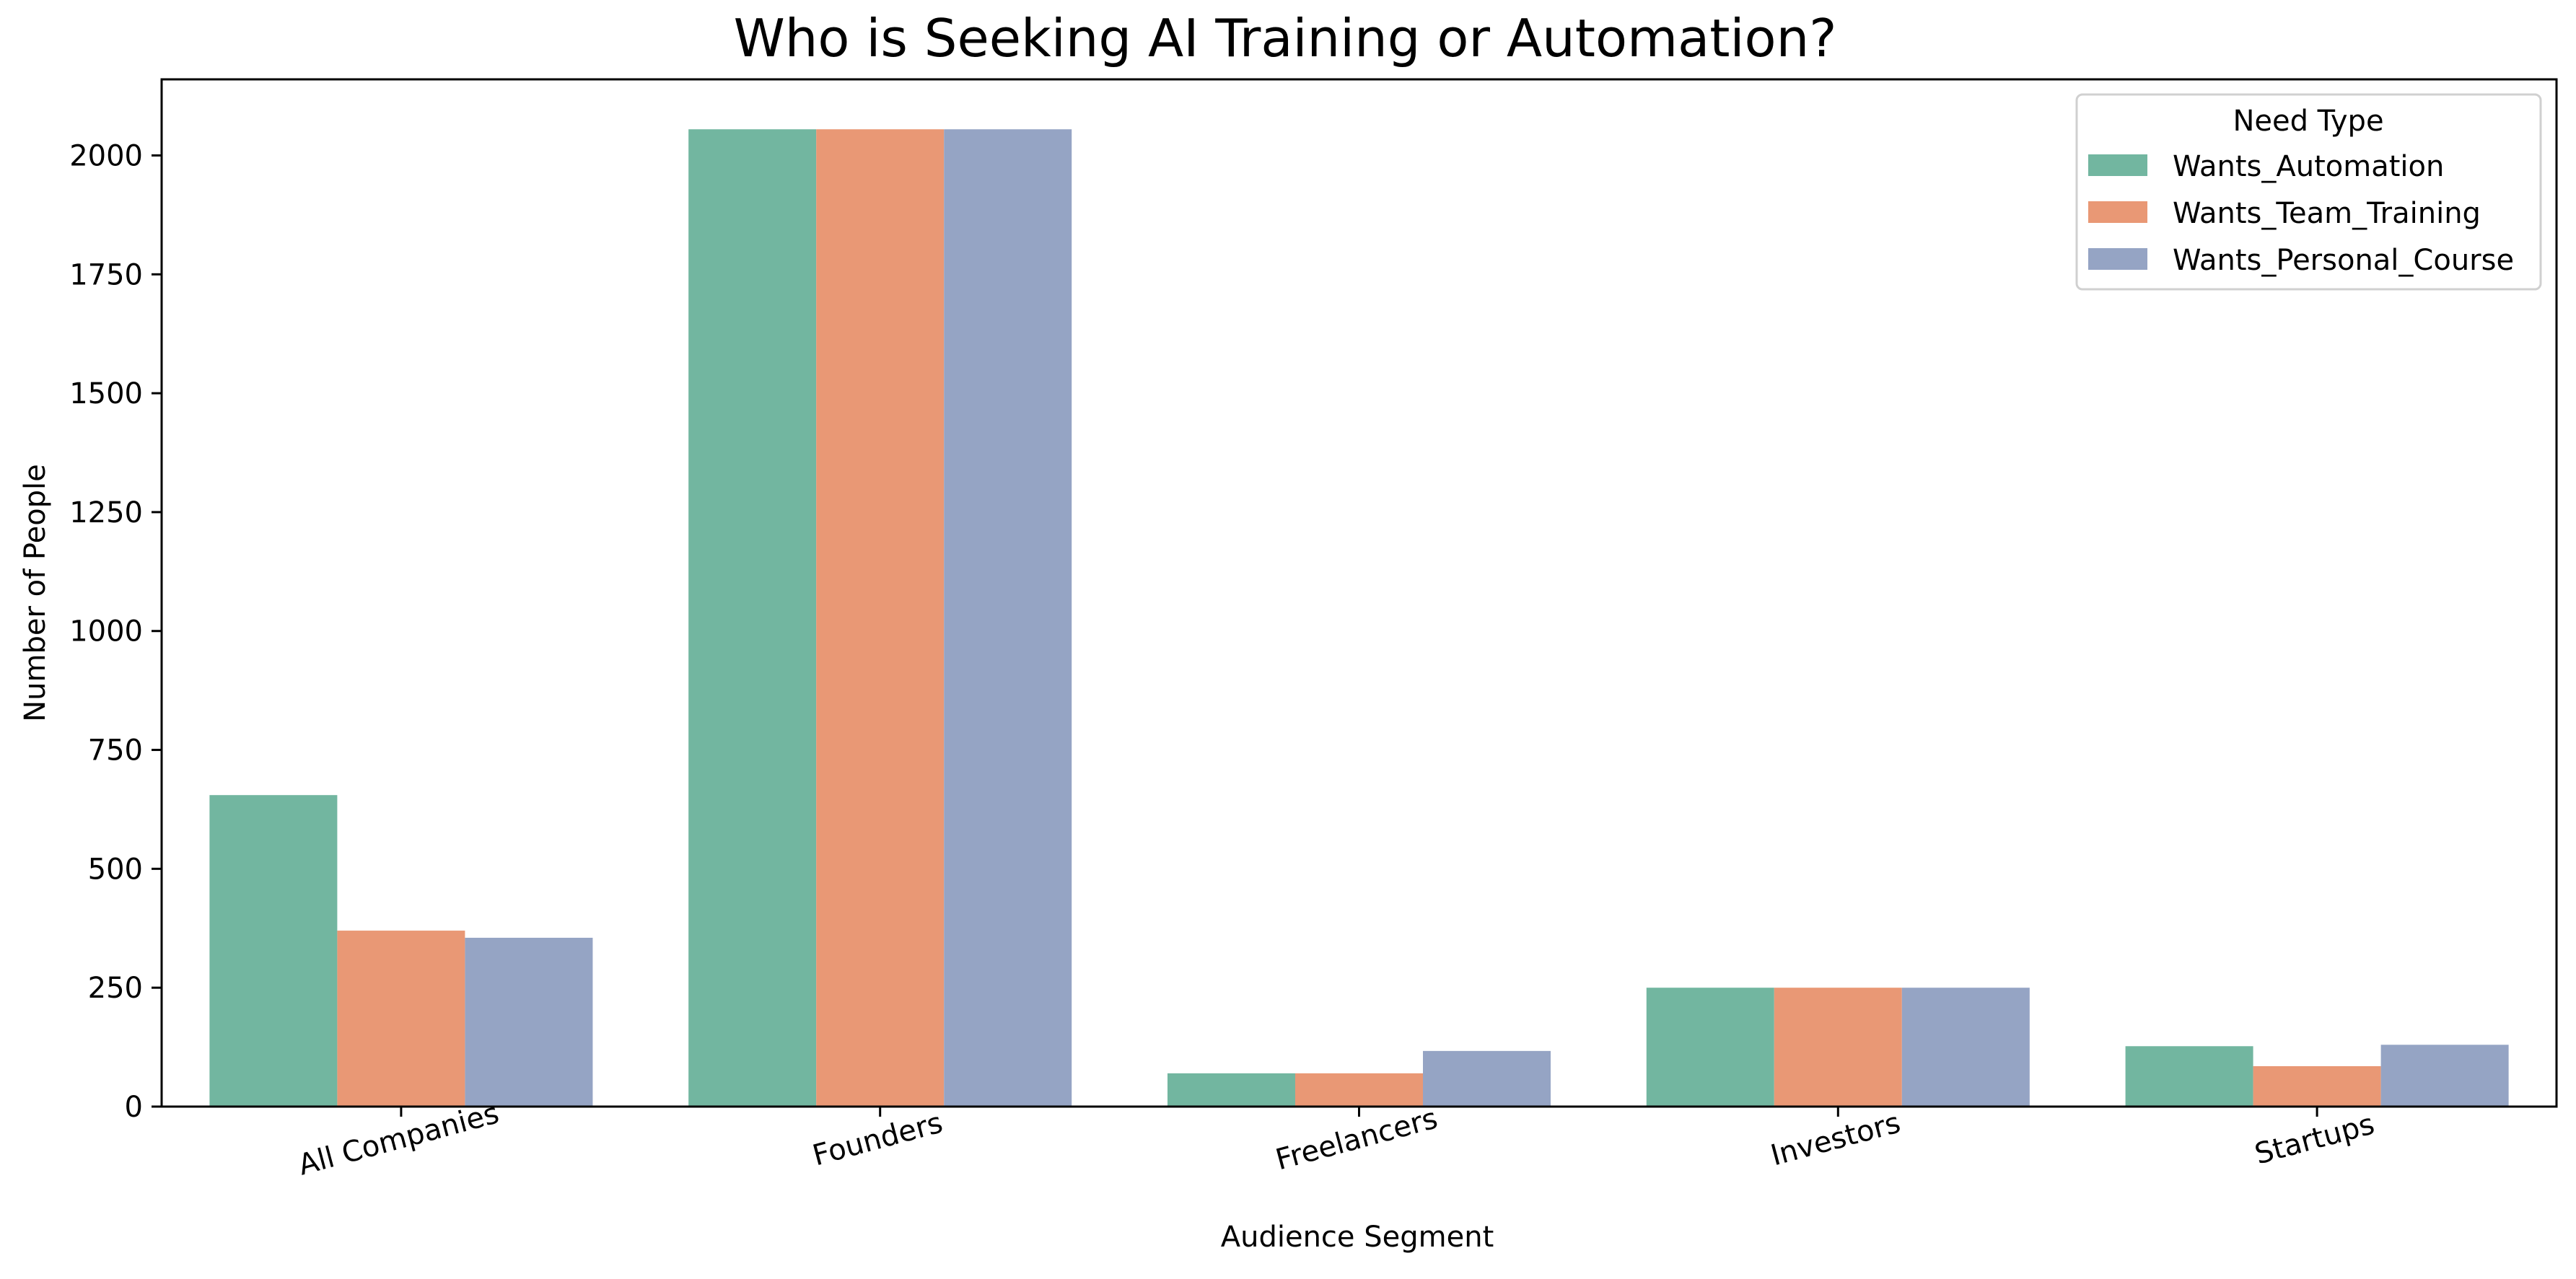 The image size is (2576, 1279). What do you see at coordinates (2317, 1086) in the screenshot?
I see `bar-wants-team-training-startups` at bounding box center [2317, 1086].